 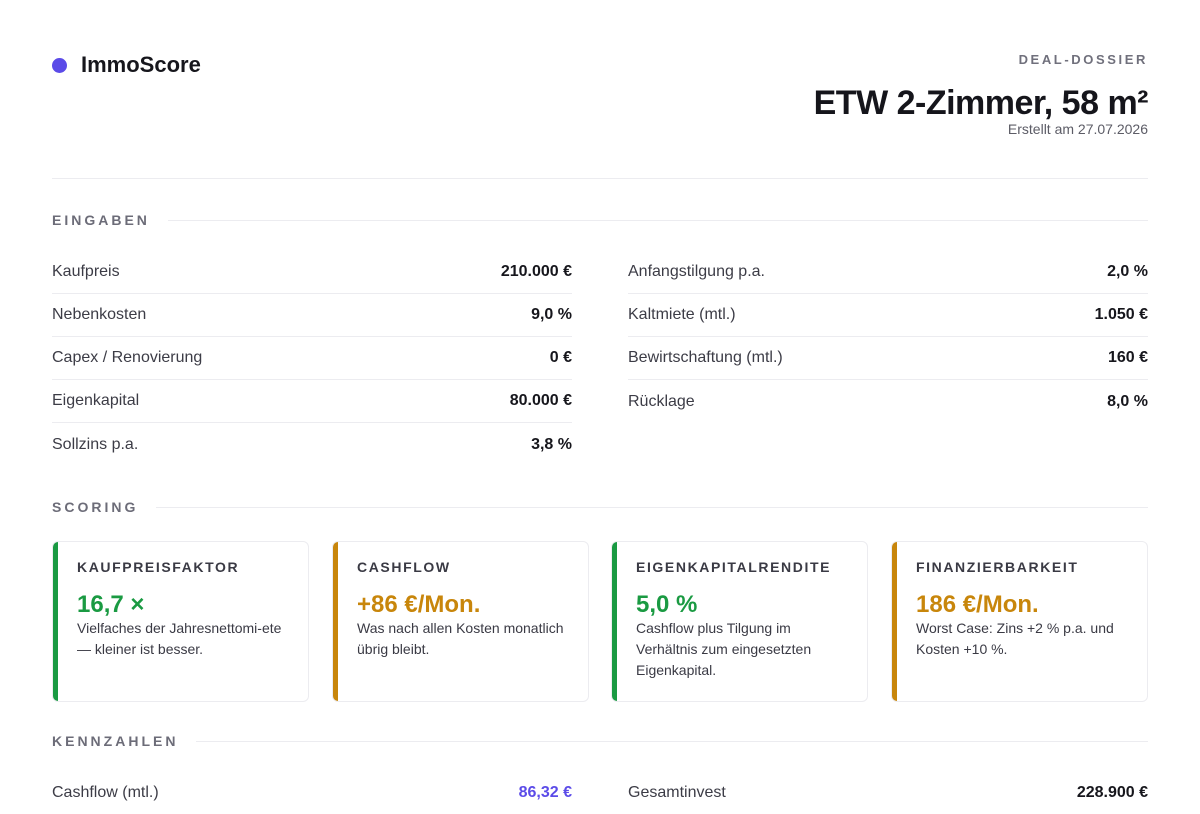 I want to click on input-row: Eigenkapital 80.000 €, so click(x=312, y=401).